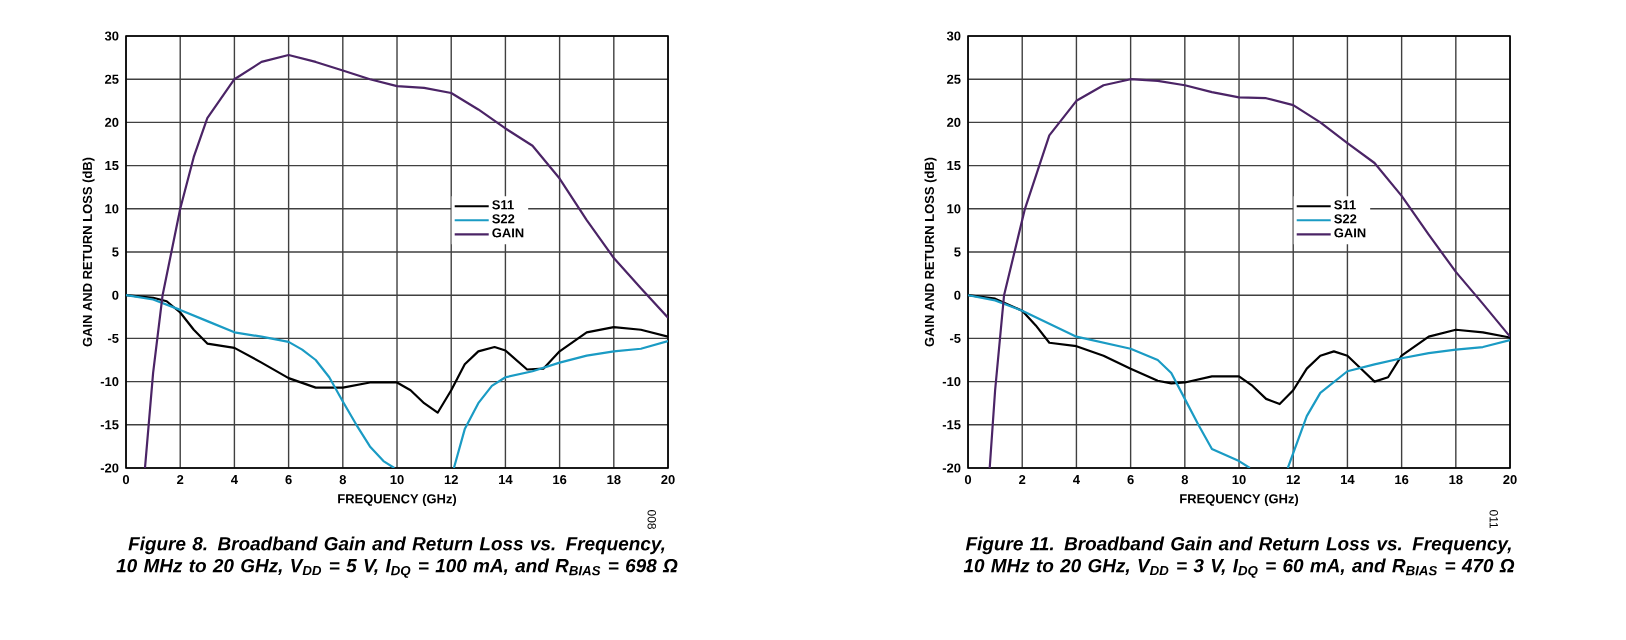 The width and height of the screenshot is (1626, 640). Describe the element at coordinates (1239, 557) in the screenshot. I see `text: Figure 11. Broadband Gain and Return Loss vs. Frequency, 10 MHz to 20 GHz, V$_{DD}$ = 3 V, I$_{DQ}$ = 60 mA, and R$_{BIAS}$ = 470 Ω` at that location.